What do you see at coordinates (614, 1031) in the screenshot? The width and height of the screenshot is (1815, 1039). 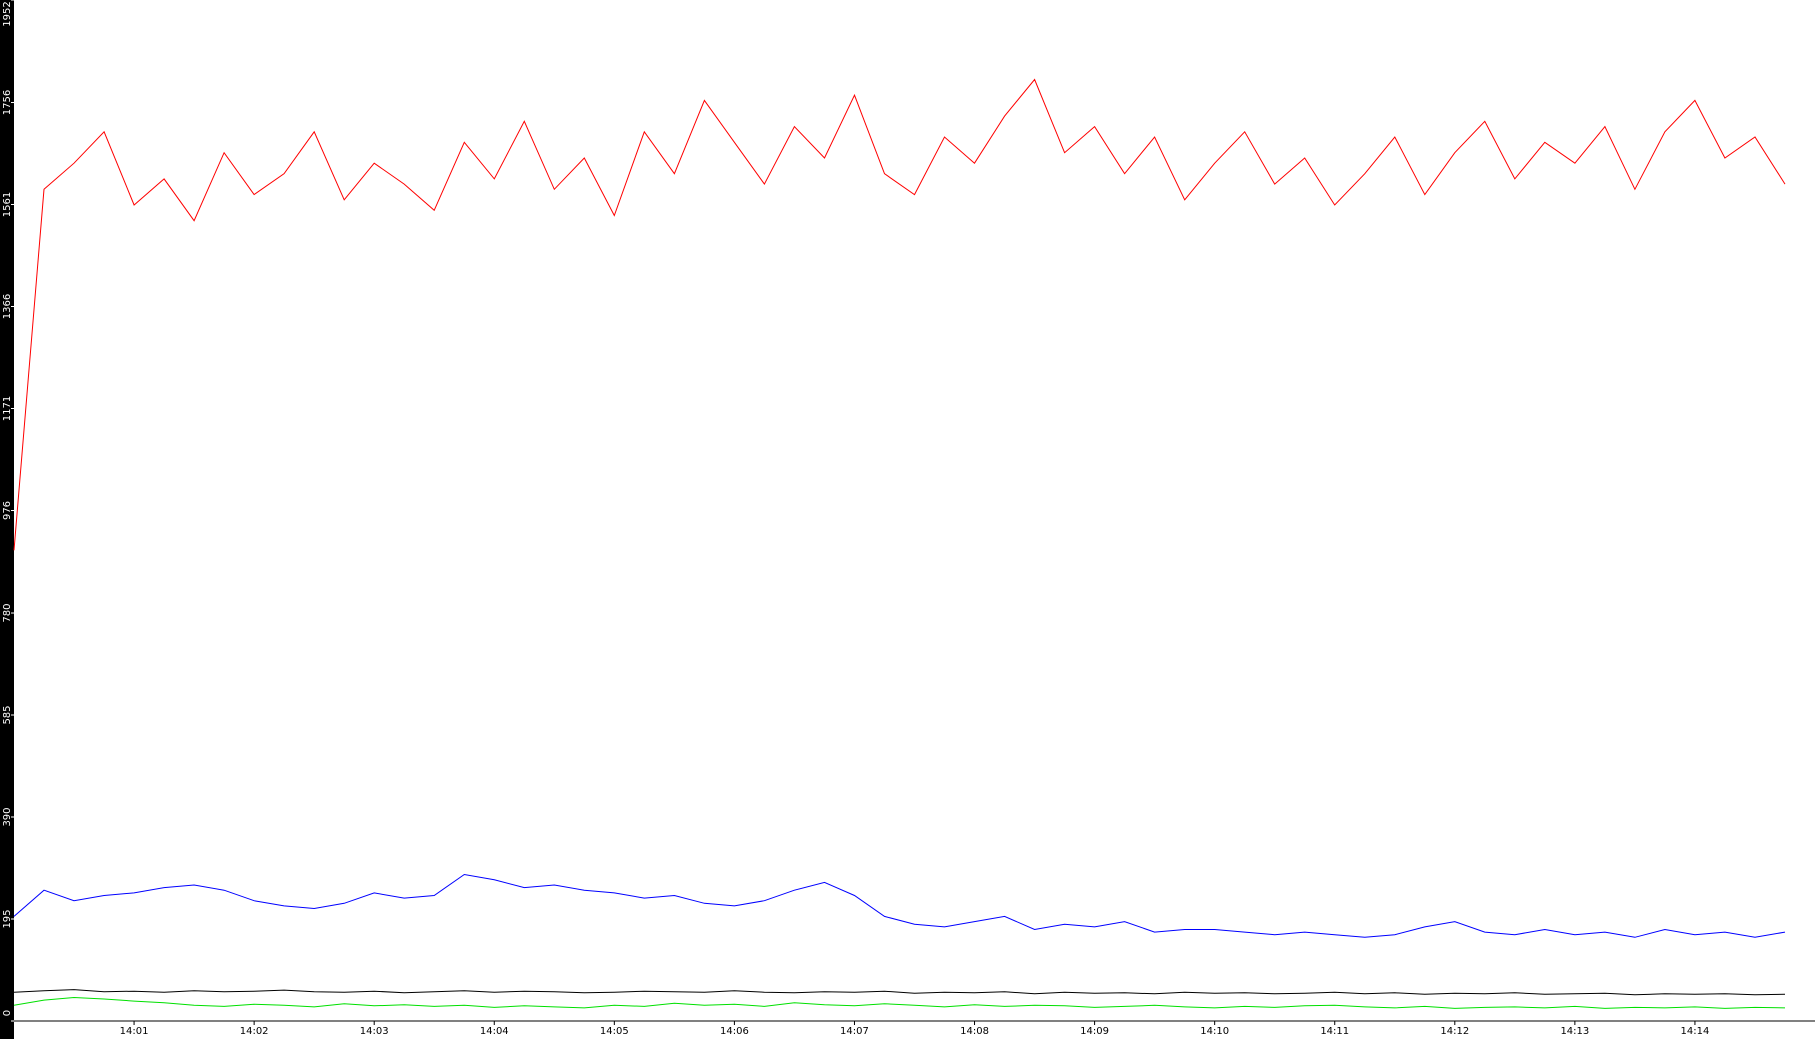 I see `x-tick-label: 14:05` at bounding box center [614, 1031].